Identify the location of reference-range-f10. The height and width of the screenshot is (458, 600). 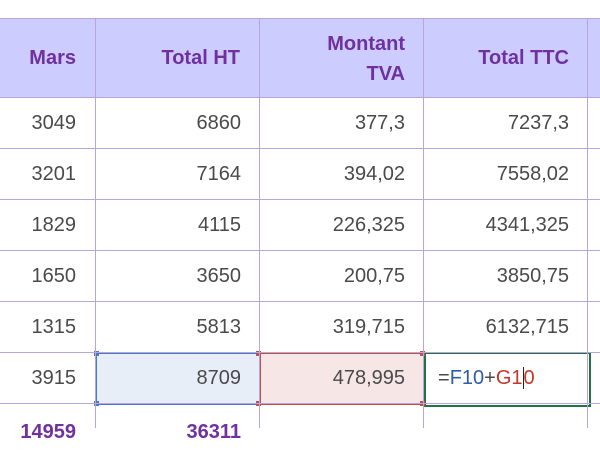
(178, 379).